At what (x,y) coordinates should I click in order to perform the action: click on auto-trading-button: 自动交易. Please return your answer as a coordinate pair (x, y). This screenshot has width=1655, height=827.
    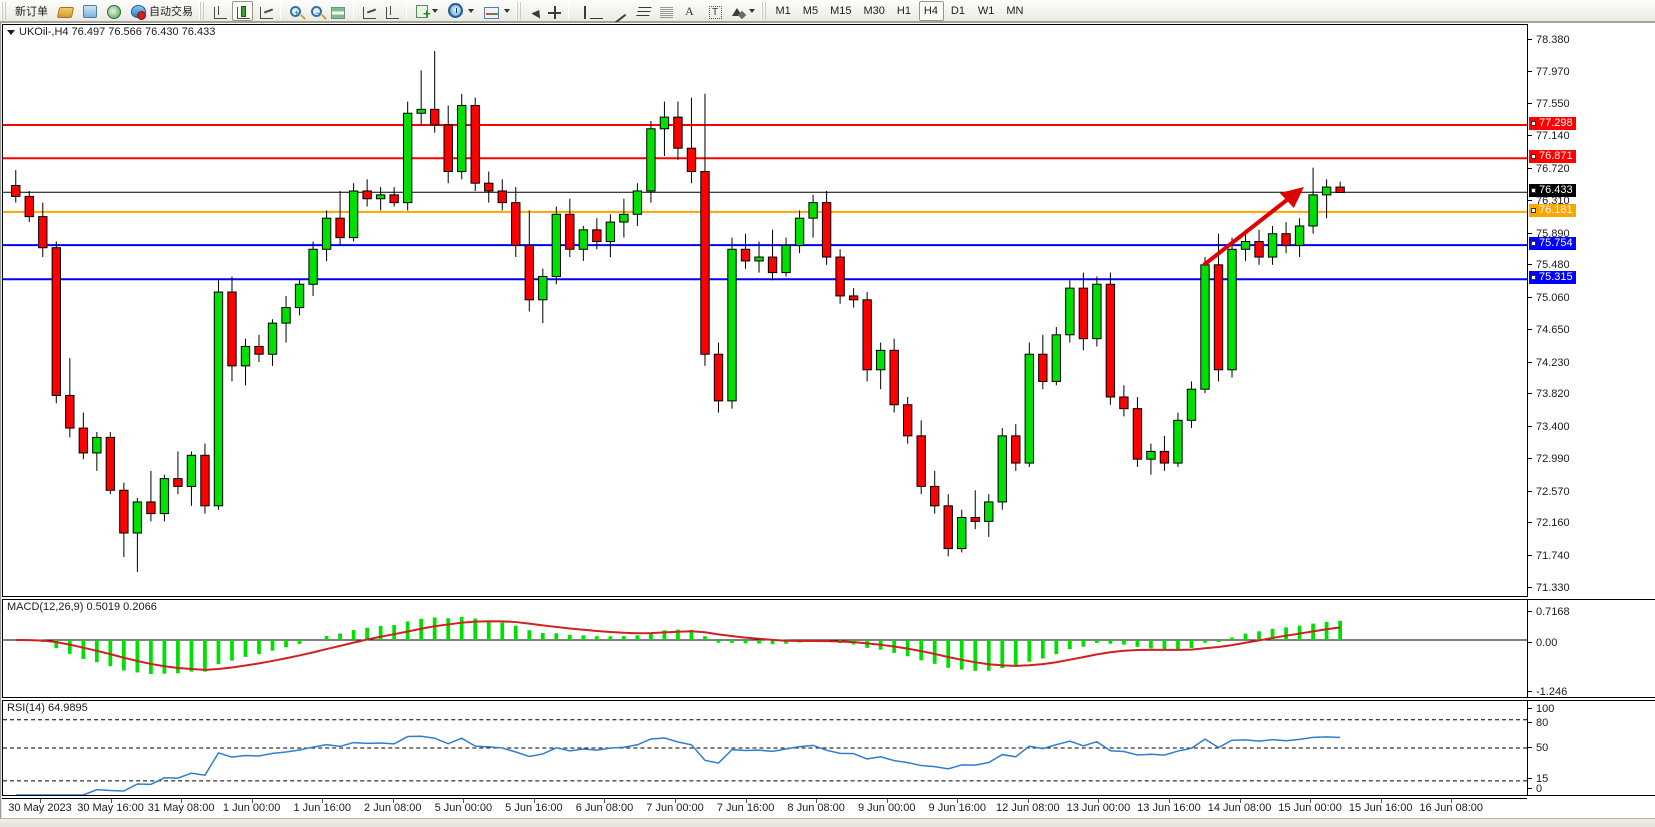
    Looking at the image, I should click on (162, 11).